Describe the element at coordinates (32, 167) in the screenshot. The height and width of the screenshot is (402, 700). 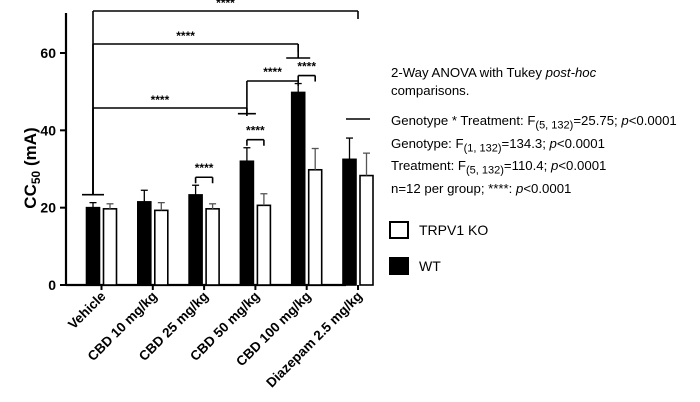
I see `y-axis-label: CC50 (mA)` at that location.